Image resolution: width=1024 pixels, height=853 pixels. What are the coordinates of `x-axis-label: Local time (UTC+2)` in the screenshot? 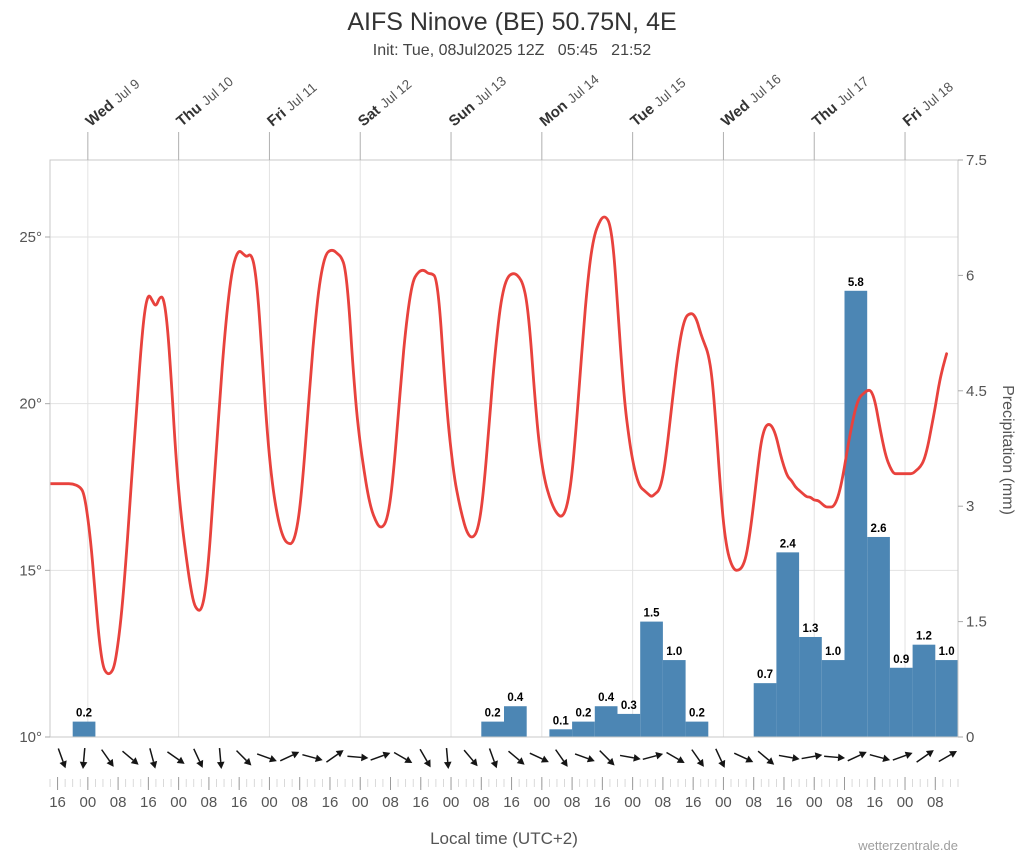 It's located at (504, 838).